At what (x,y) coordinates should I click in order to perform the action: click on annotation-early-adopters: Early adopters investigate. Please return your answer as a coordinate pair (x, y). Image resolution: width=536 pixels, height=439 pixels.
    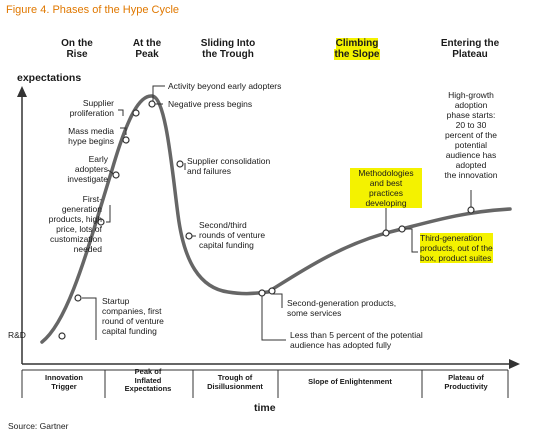
    Looking at the image, I should click on (63, 169).